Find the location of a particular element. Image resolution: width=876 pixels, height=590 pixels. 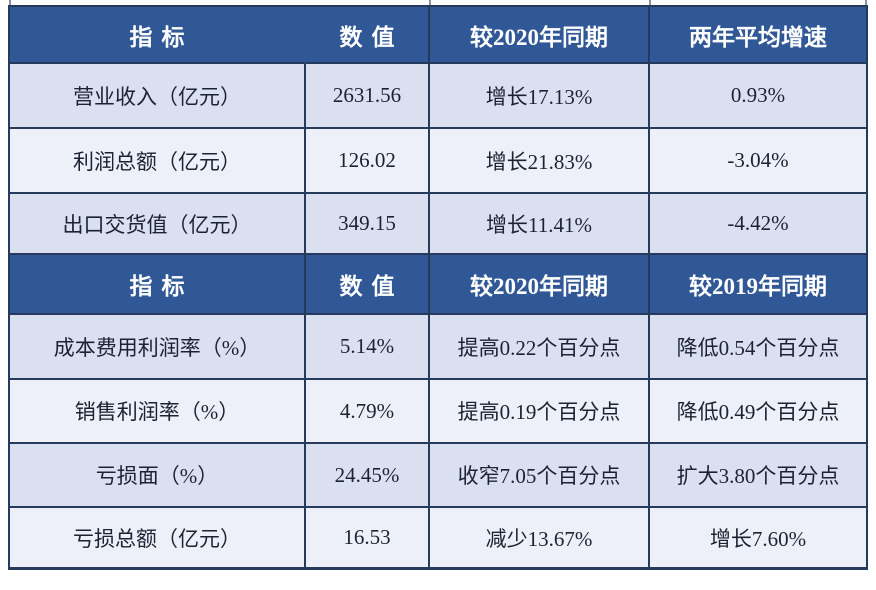

header-cell-vs2019: 较2019年同期 is located at coordinates (758, 285).